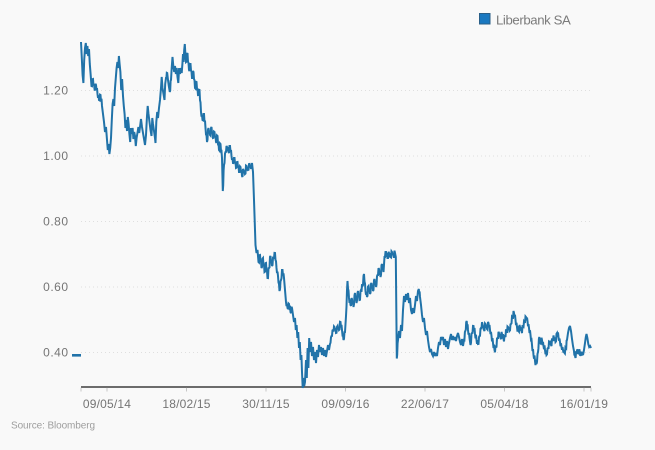  Describe the element at coordinates (55, 353) in the screenshot. I see `svg-text: 0.40` at that location.